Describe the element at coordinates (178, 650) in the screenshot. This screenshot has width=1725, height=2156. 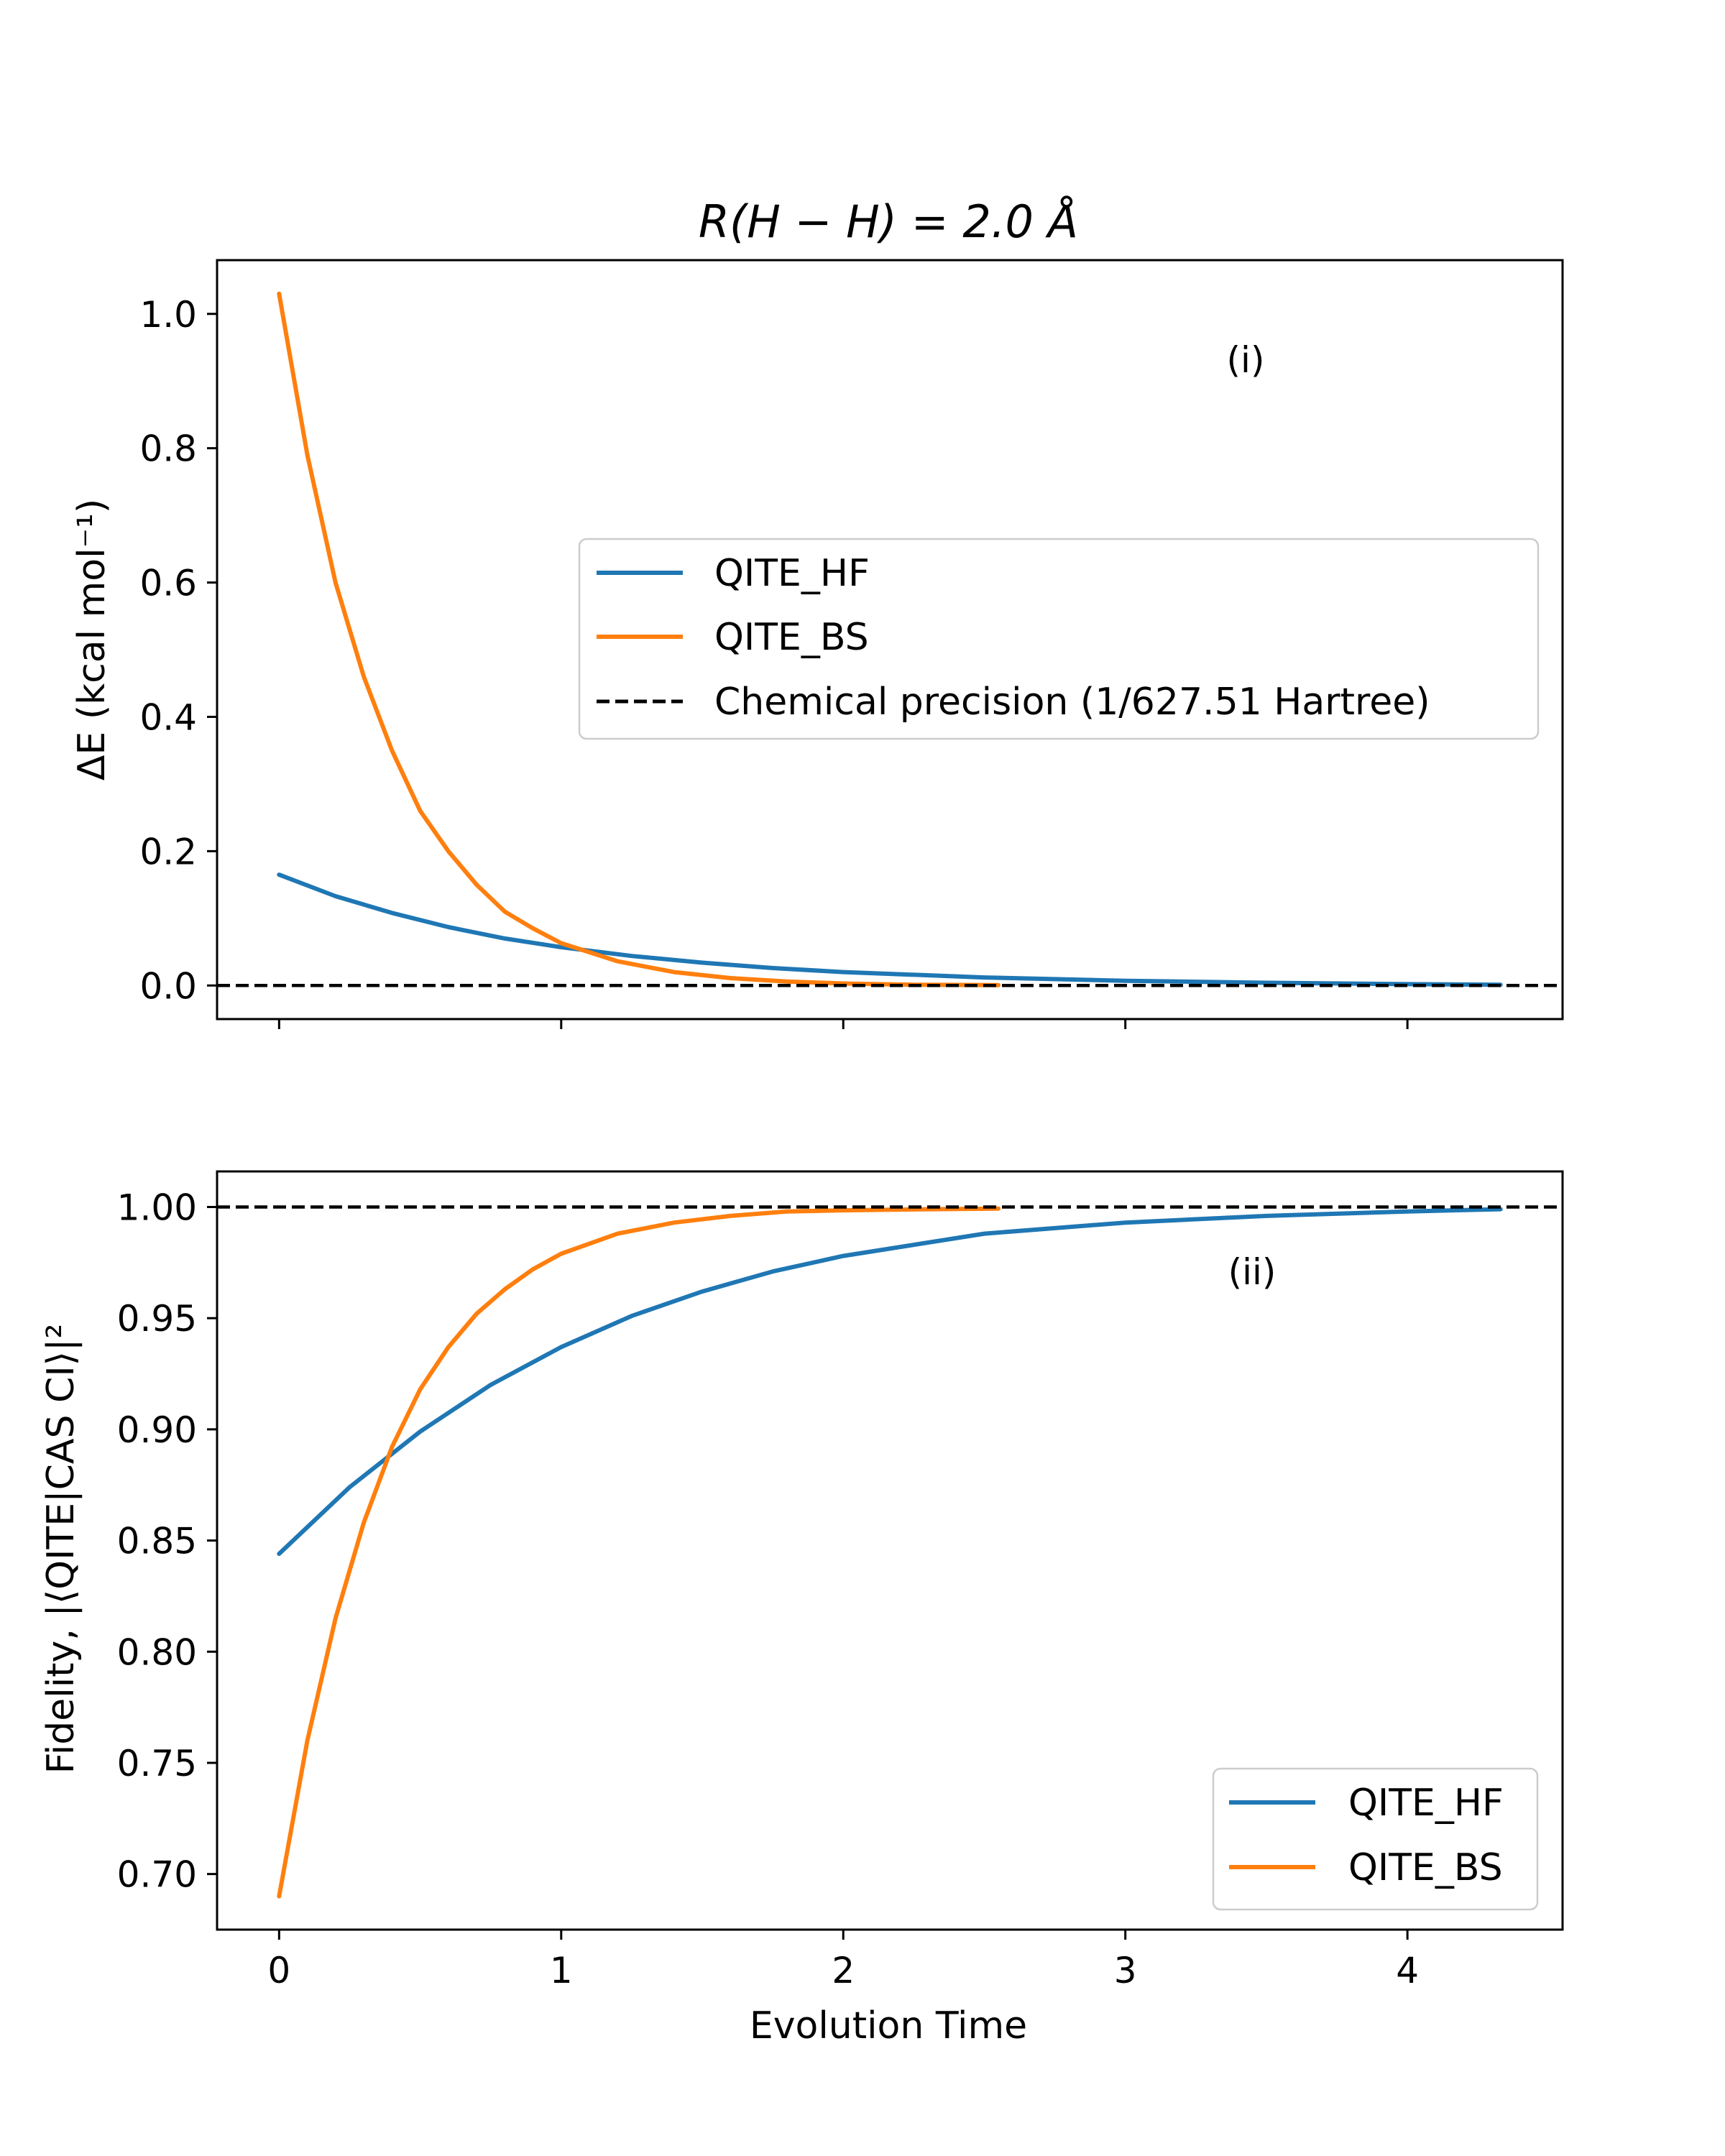
I see `energy-y-ticks: 0.0 0.2 0.4 0.6 0.8 1.0` at that location.